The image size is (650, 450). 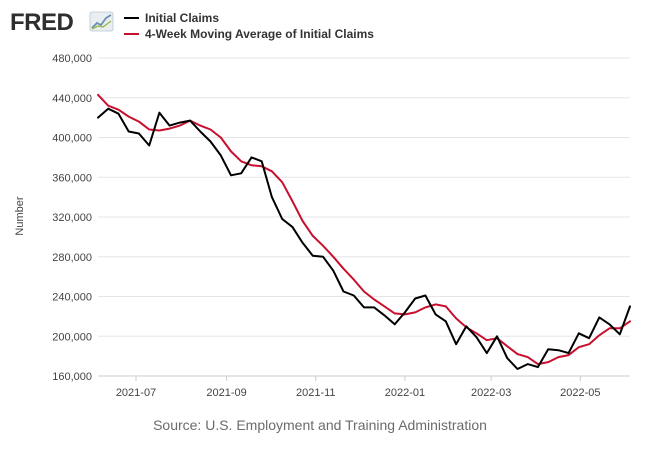 I want to click on y-tick-label: 160,000, so click(x=72, y=377).